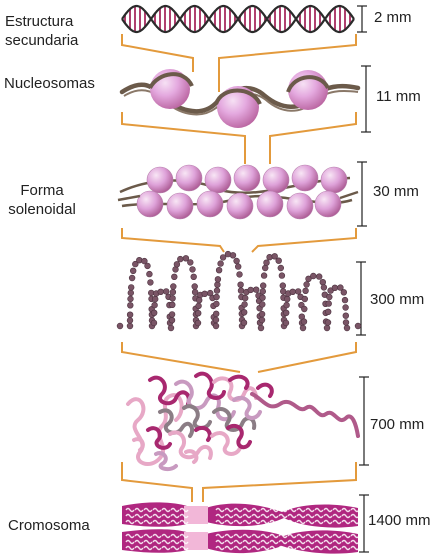 This screenshot has width=440, height=558. Describe the element at coordinates (41, 31) in the screenshot. I see `label-secondary-structure: Estructura secundaria` at that location.